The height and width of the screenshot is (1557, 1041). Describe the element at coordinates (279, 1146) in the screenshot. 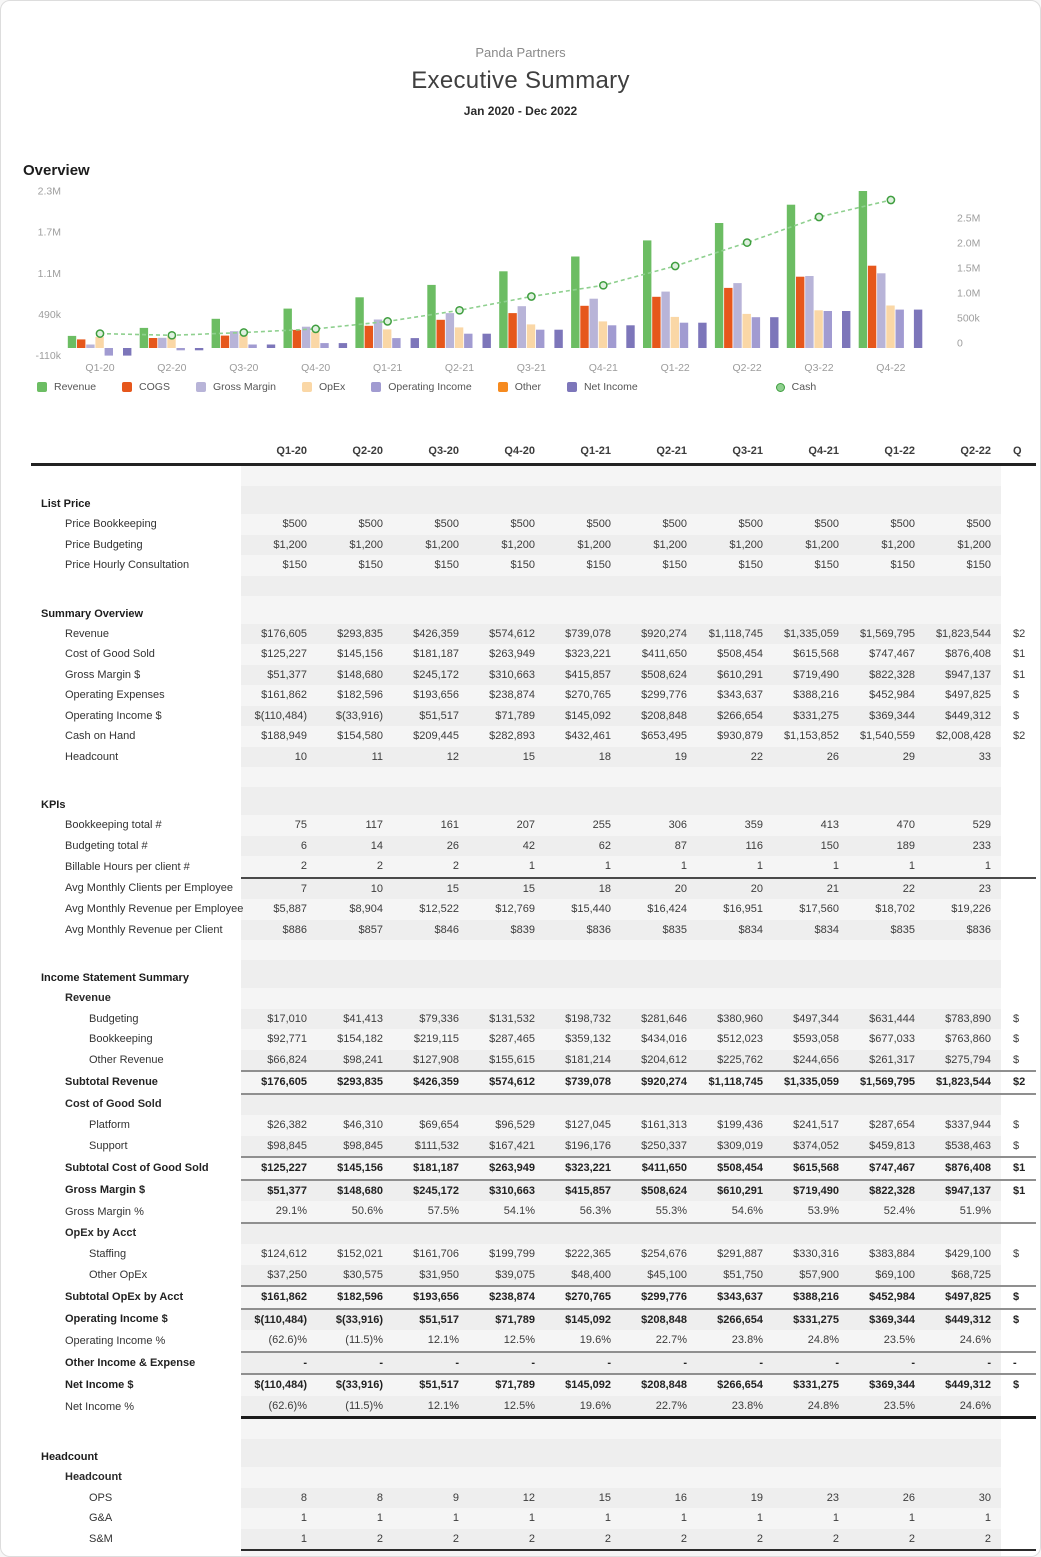

I see `cell: $98,845` at that location.